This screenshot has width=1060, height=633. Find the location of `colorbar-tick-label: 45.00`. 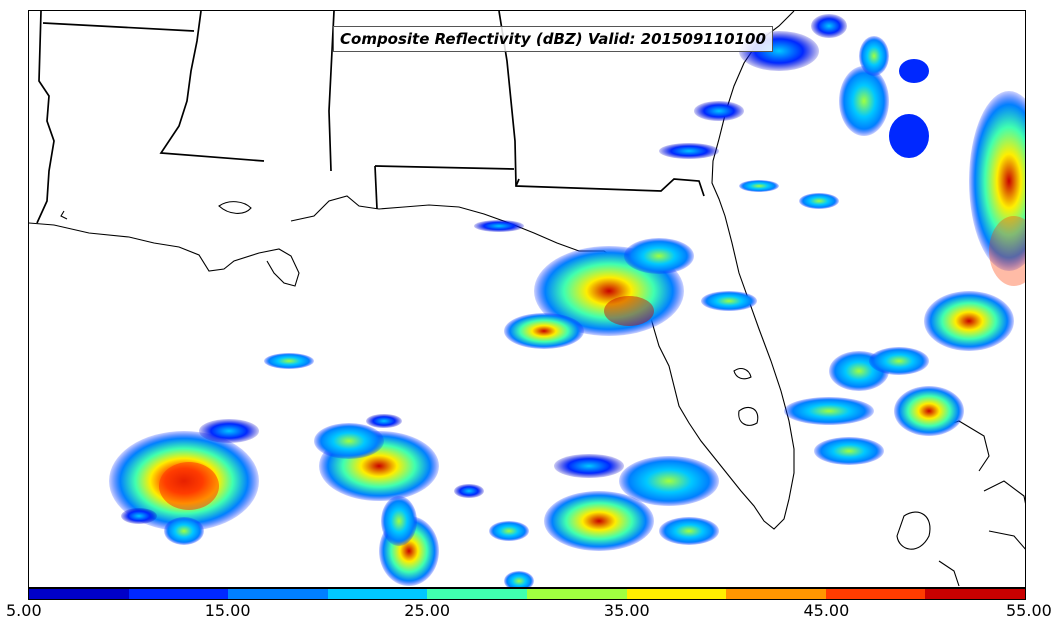

colorbar-tick-label: 45.00 is located at coordinates (826, 610).